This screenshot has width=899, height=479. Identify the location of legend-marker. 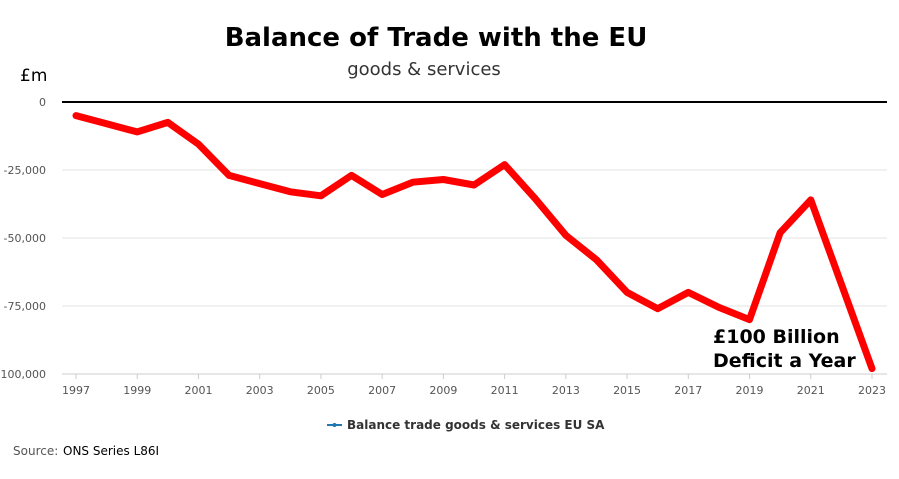
(334, 425).